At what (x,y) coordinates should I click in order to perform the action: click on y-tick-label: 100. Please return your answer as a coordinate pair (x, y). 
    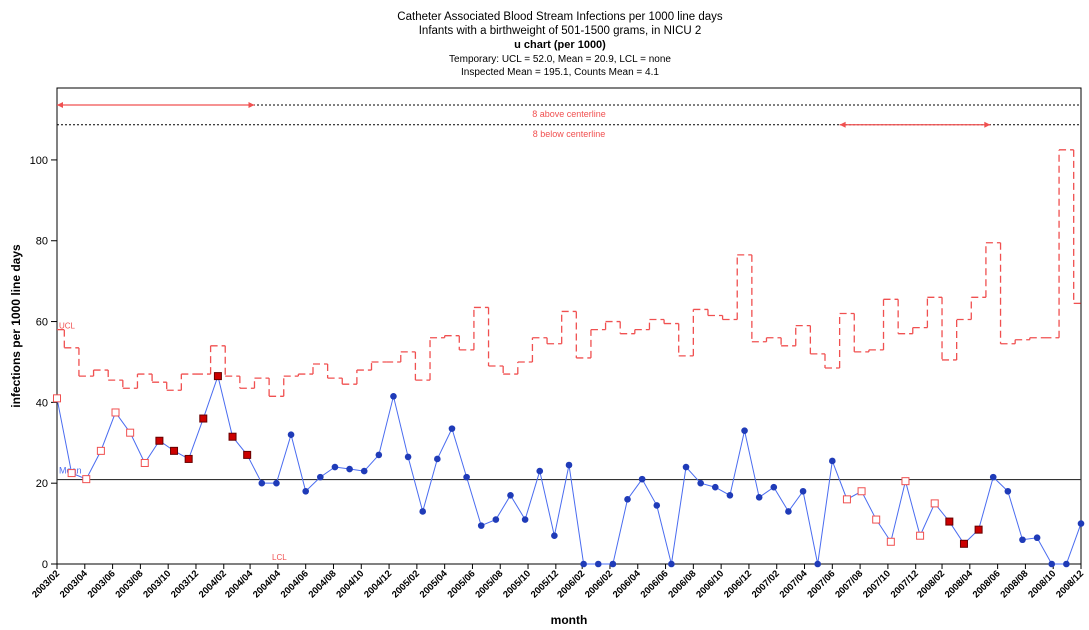
    Looking at the image, I should click on (39, 161).